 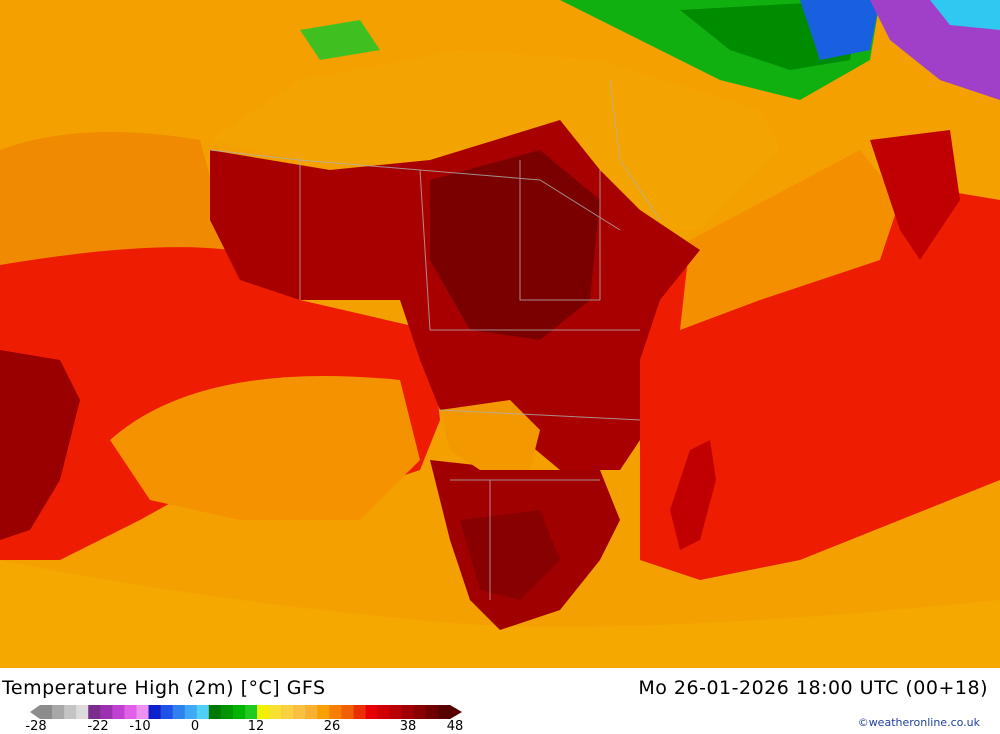 What do you see at coordinates (195, 726) in the screenshot?
I see `colorbar-tick: 0` at bounding box center [195, 726].